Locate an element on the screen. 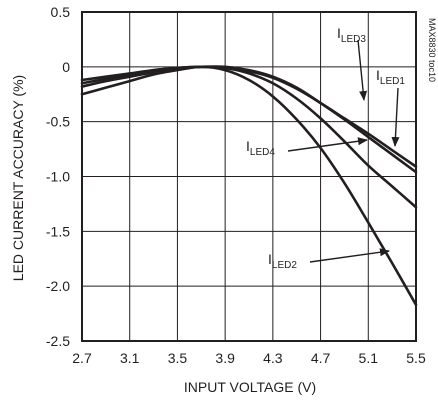 The image size is (438, 402). figure-code-label: MAX8830 toc10 is located at coordinates (432, 50).